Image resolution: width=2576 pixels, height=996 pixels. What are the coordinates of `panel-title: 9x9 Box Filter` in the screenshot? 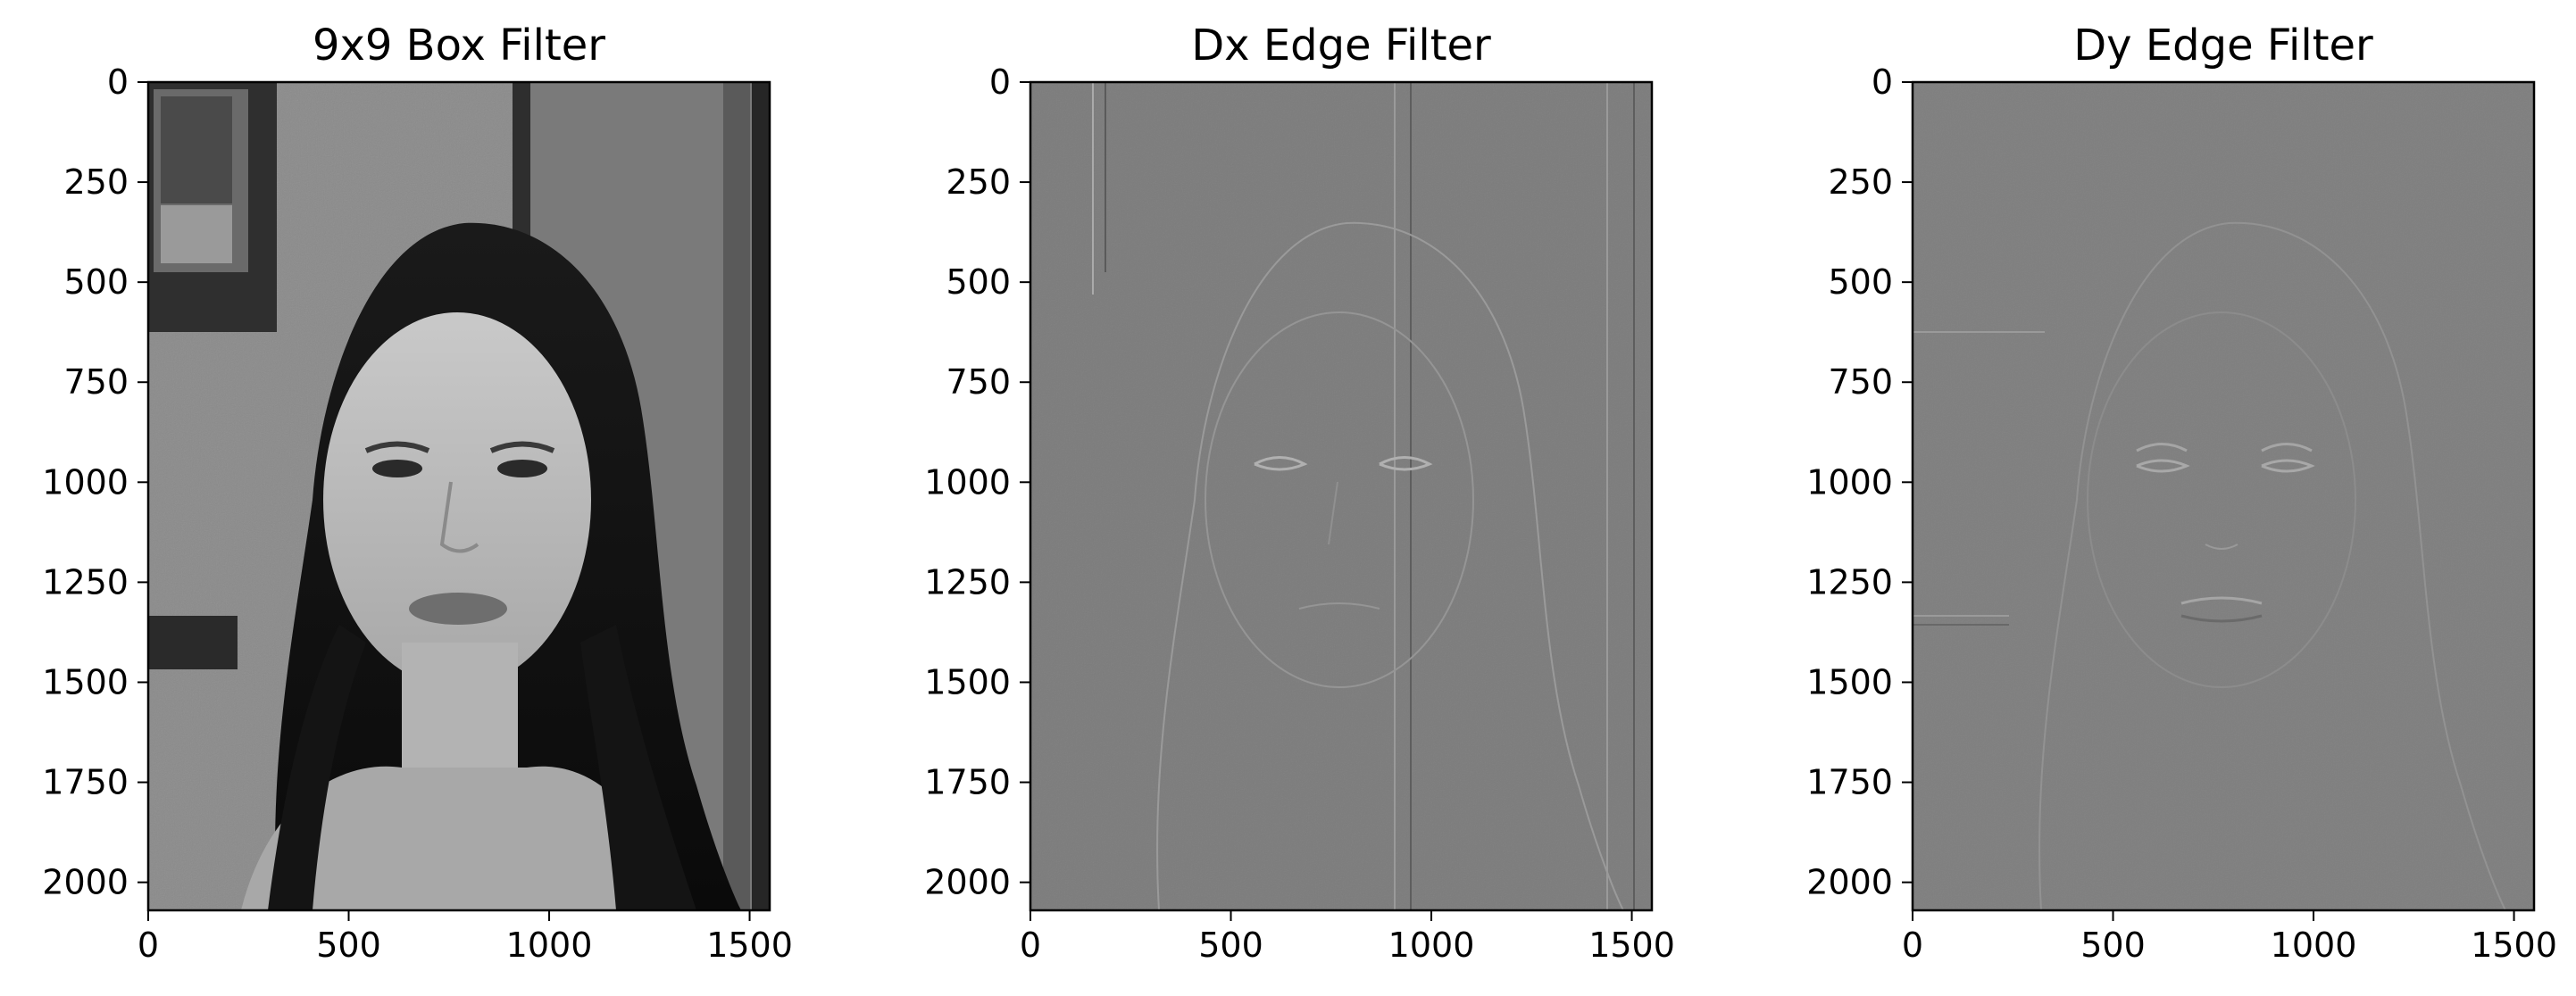 It's located at (459, 46).